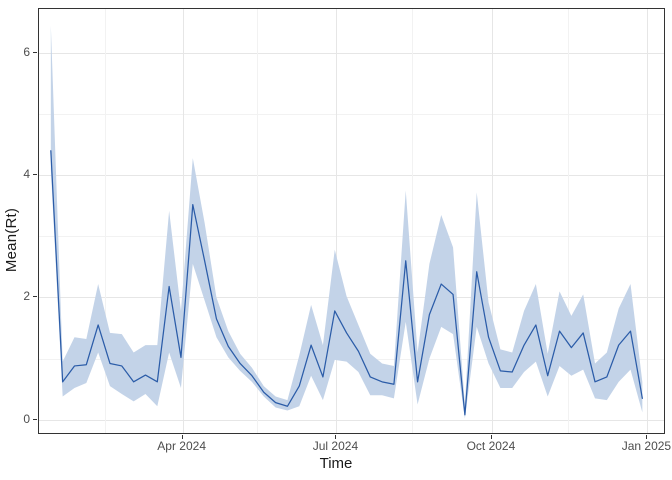 The width and height of the screenshot is (672, 480). I want to click on y-tick-label: 6, so click(26, 52).